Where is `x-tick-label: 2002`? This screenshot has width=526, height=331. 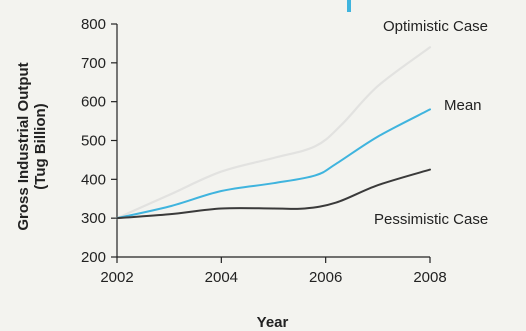 x-tick-label: 2002 is located at coordinates (116, 277).